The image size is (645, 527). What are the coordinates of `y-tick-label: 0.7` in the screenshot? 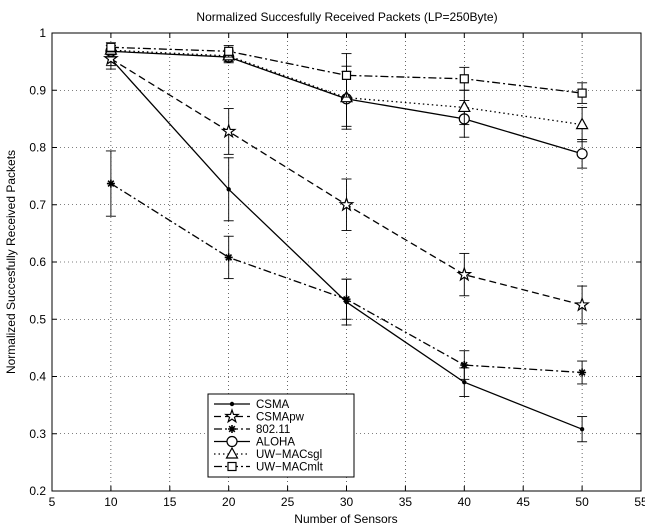 It's located at (37, 205).